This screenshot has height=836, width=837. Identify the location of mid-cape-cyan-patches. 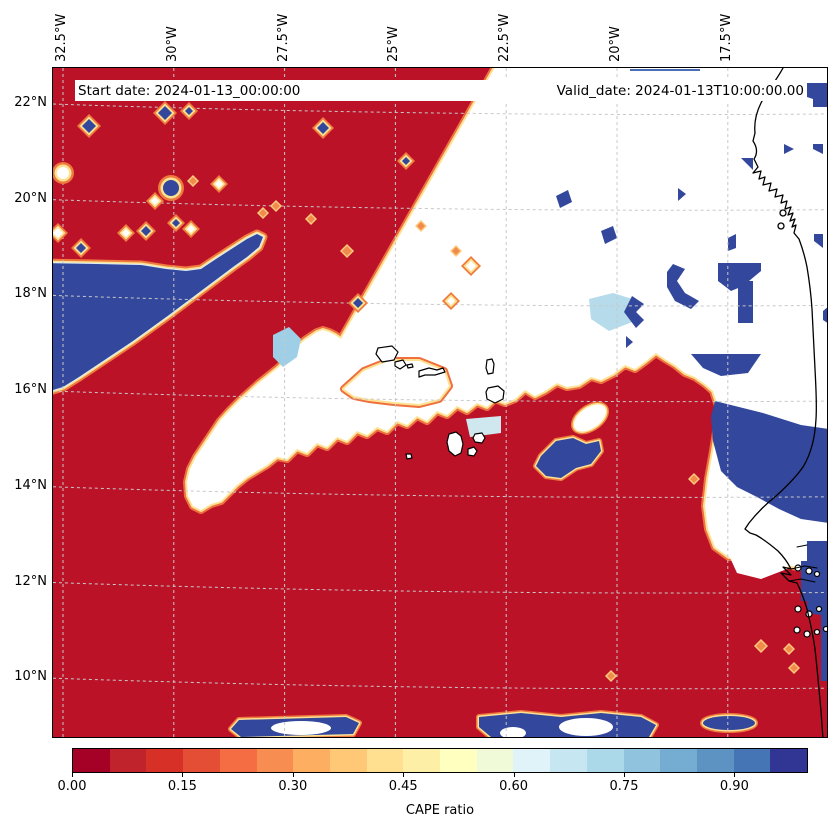
(456, 365).